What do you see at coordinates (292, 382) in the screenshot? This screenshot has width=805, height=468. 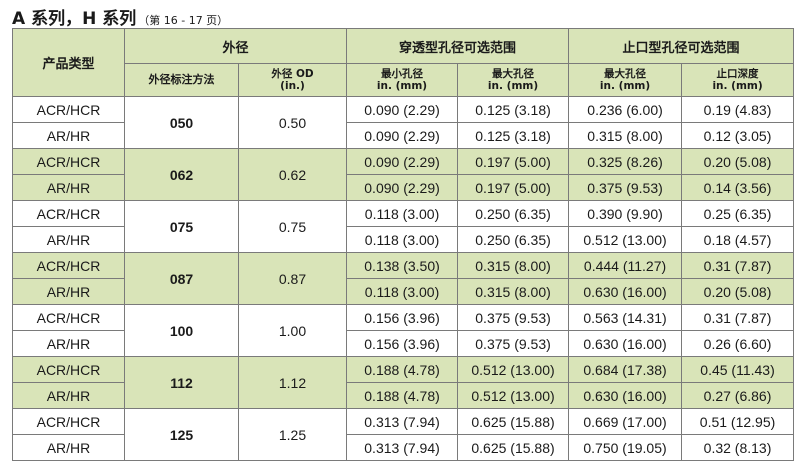 I see `cell-od-inch: 1.12` at bounding box center [292, 382].